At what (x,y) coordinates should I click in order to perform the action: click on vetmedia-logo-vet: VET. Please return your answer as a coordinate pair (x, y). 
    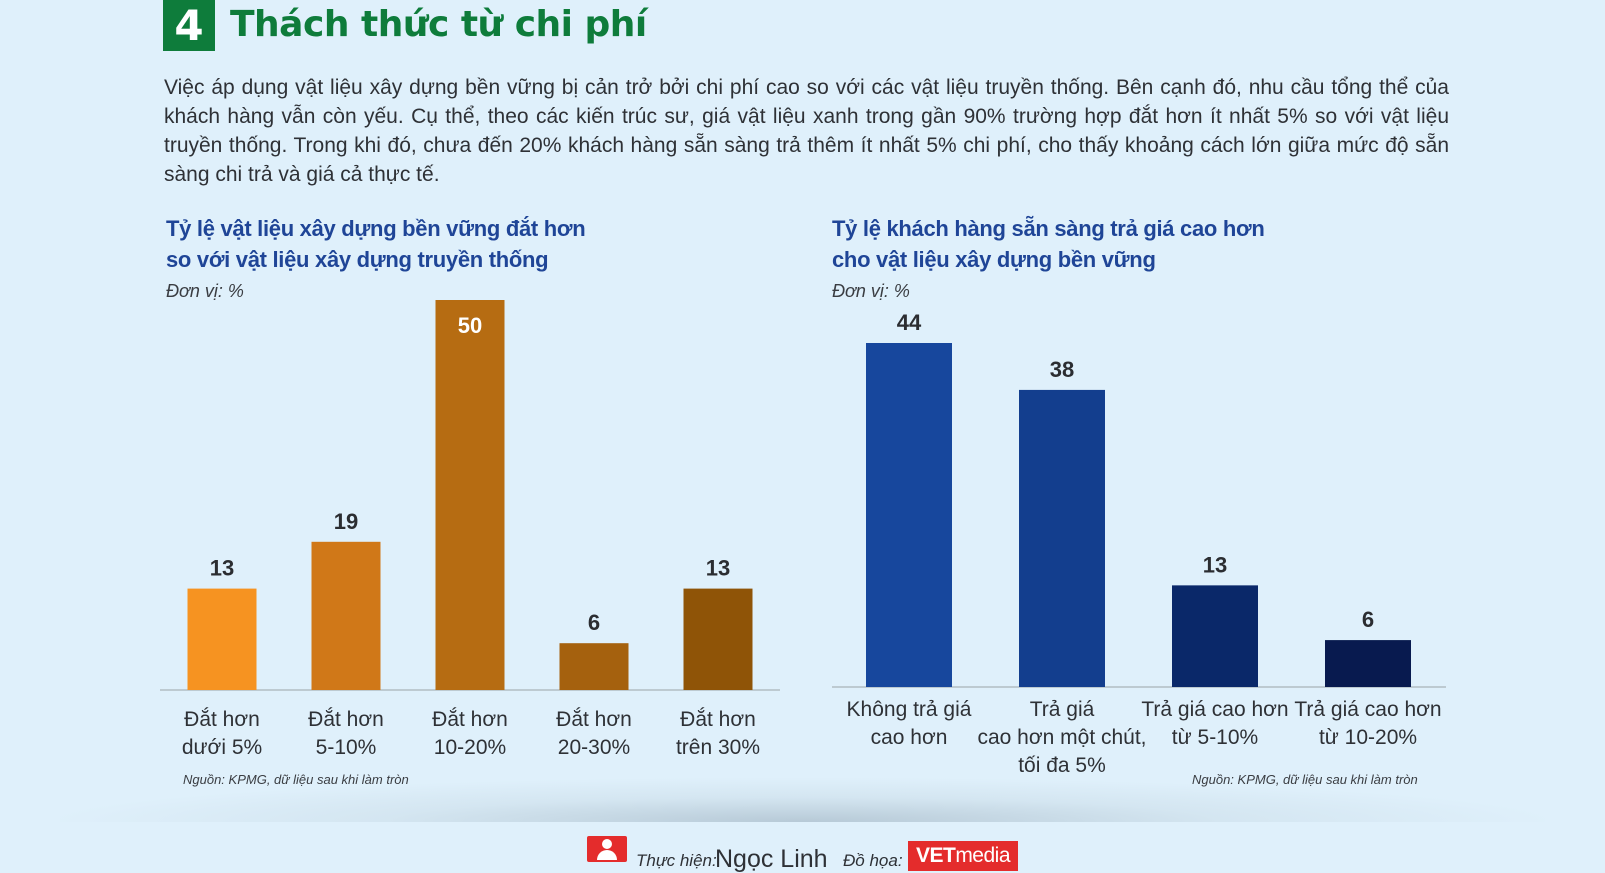
    Looking at the image, I should click on (935, 855).